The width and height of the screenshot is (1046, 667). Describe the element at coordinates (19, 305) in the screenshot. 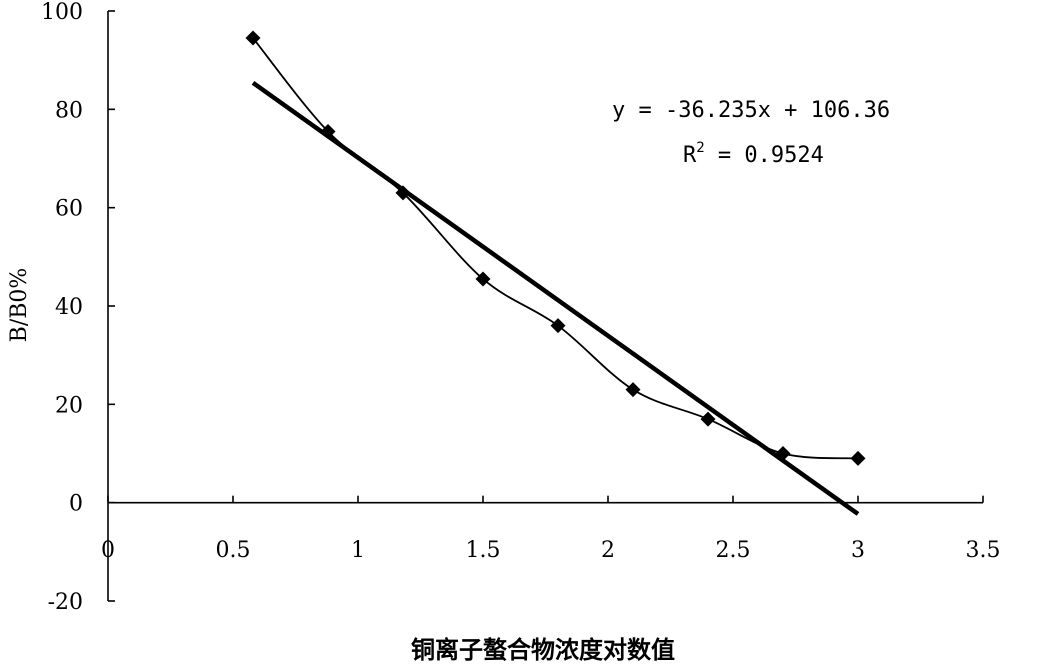

I see `y-axis-title: B/B0%` at that location.